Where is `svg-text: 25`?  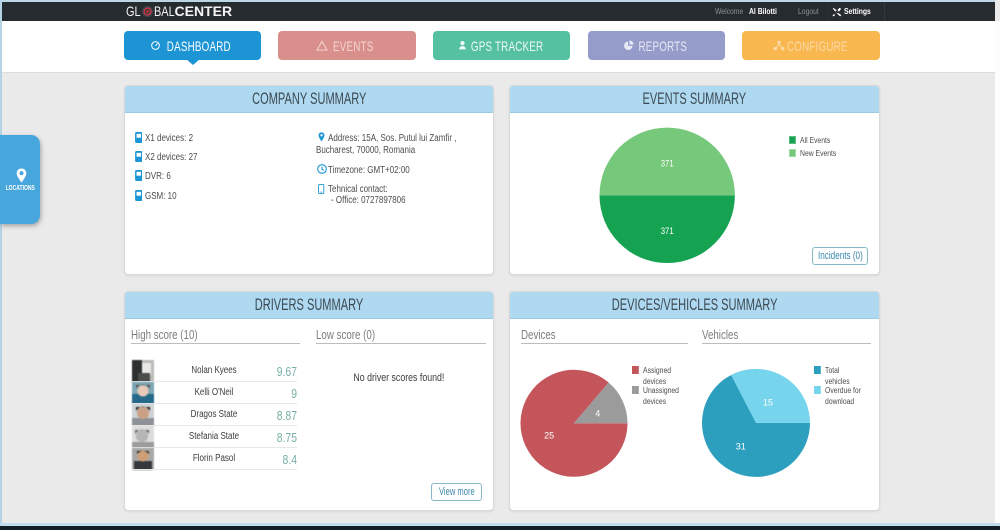
svg-text: 25 is located at coordinates (549, 436).